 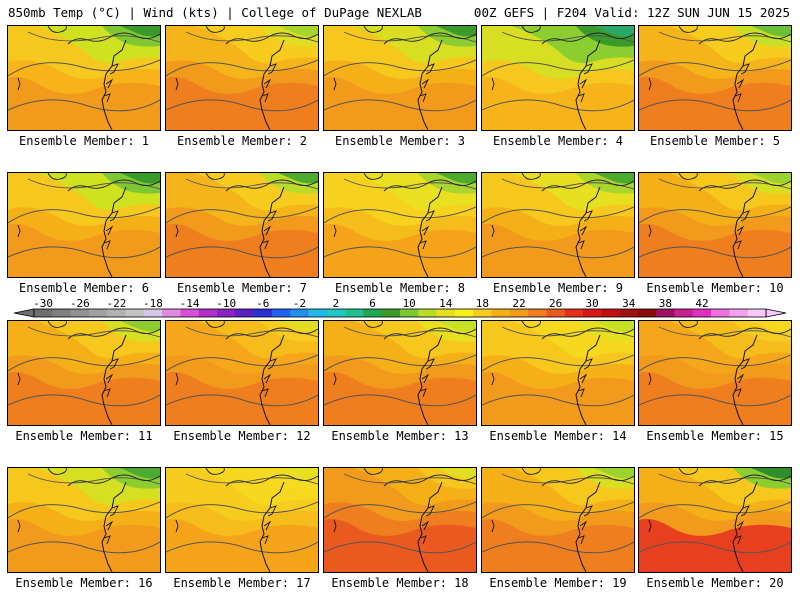 I want to click on ensemble-member-label: Ensemble Member: 17, so click(x=242, y=583).